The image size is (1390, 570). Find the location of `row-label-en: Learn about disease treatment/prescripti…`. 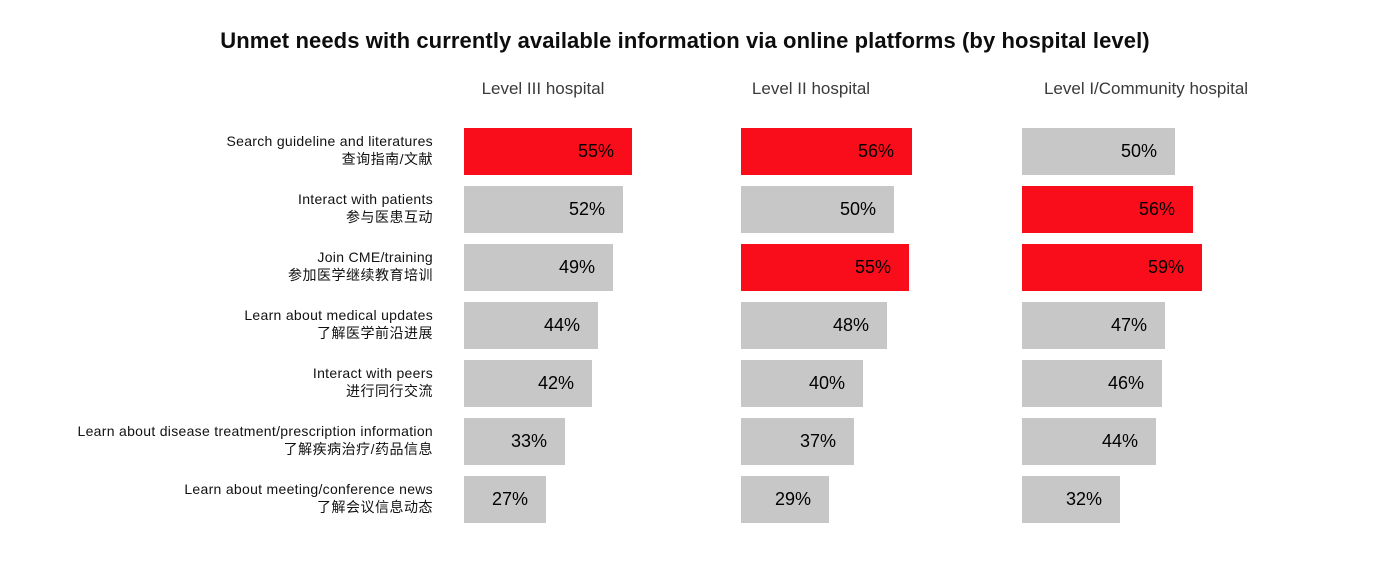

row-label-en: Learn about disease treatment/prescripti… is located at coordinates (255, 430).